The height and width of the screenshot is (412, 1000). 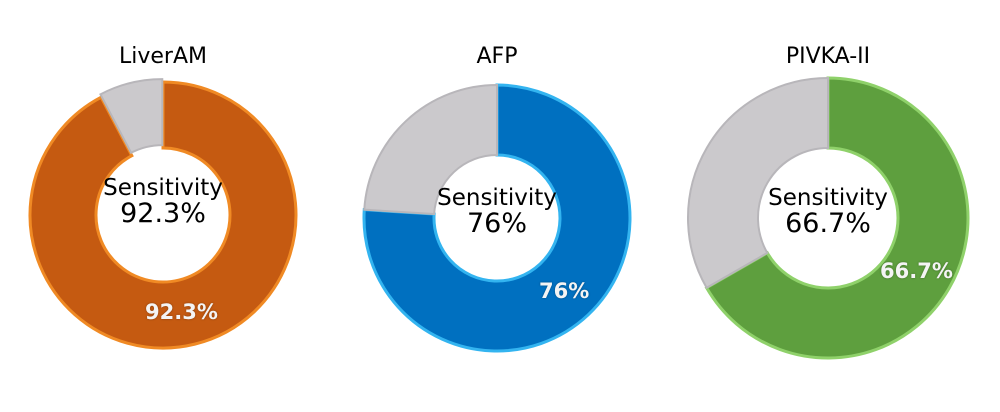 I want to click on chart-title-afp: AFP, so click(x=497, y=56).